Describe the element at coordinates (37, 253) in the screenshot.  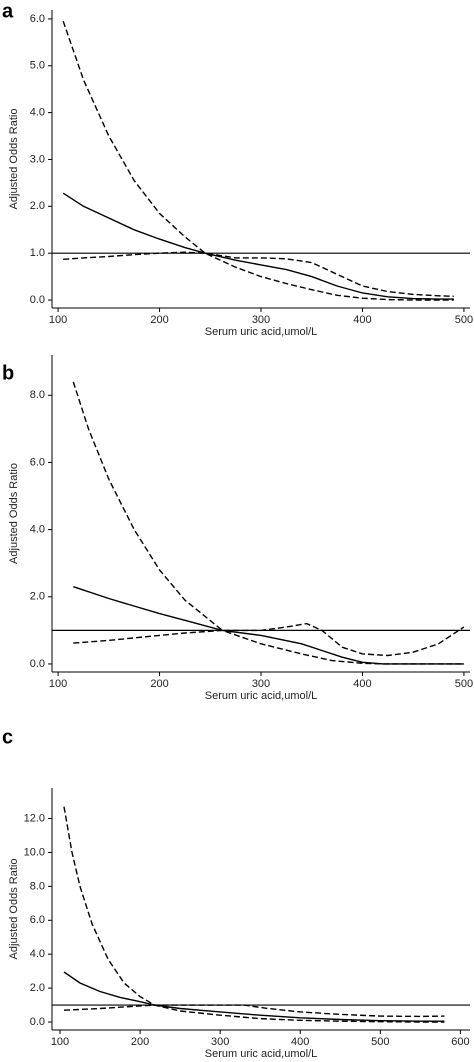
I see `y-tick-label: 1.0` at that location.